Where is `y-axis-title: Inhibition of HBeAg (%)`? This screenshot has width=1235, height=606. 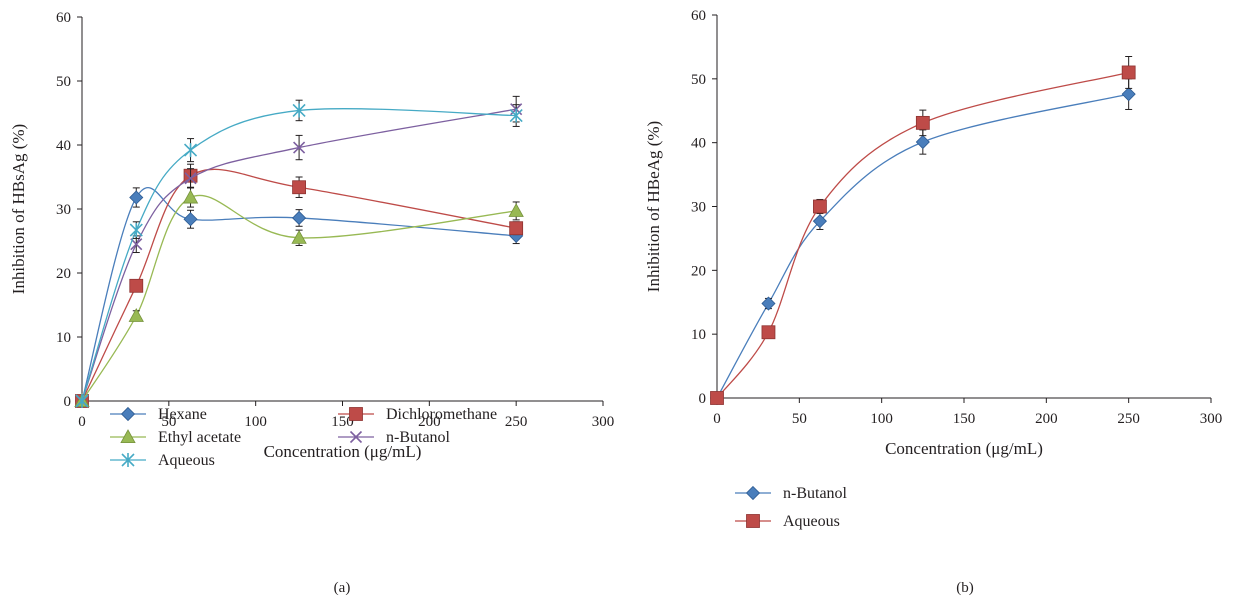
y-axis-title: Inhibition of HBeAg (%) is located at coordinates (653, 206).